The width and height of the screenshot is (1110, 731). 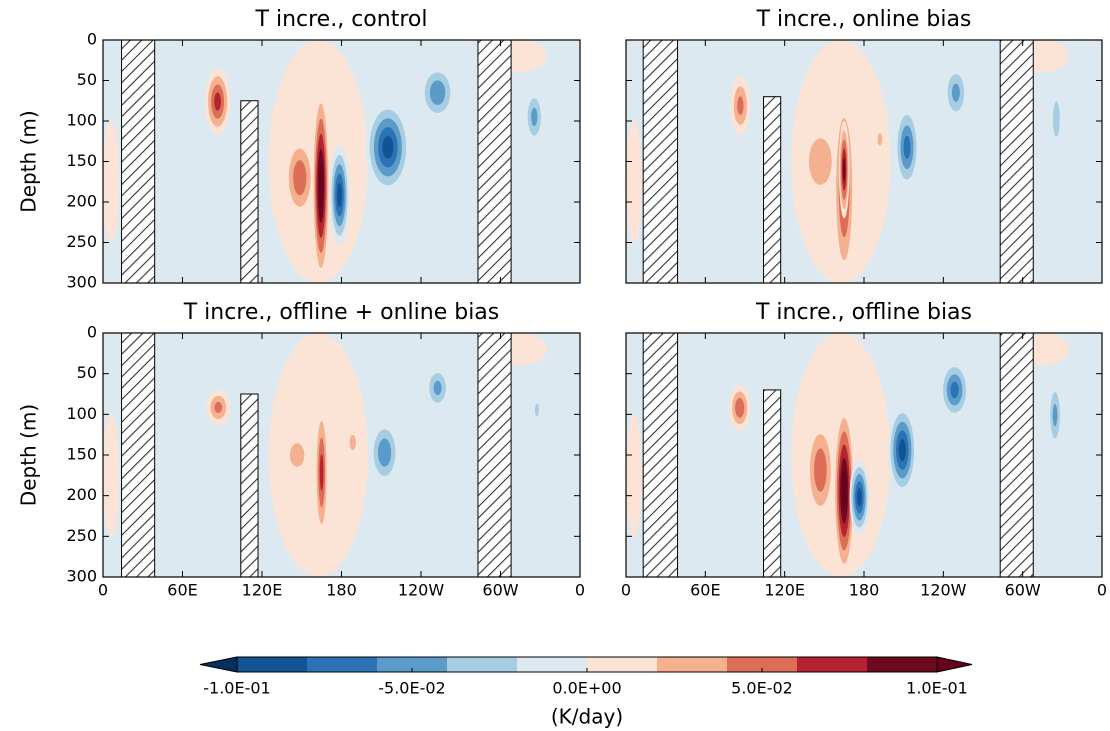 I want to click on colorbar-tick-label: 1.0E-01, so click(x=937, y=688).